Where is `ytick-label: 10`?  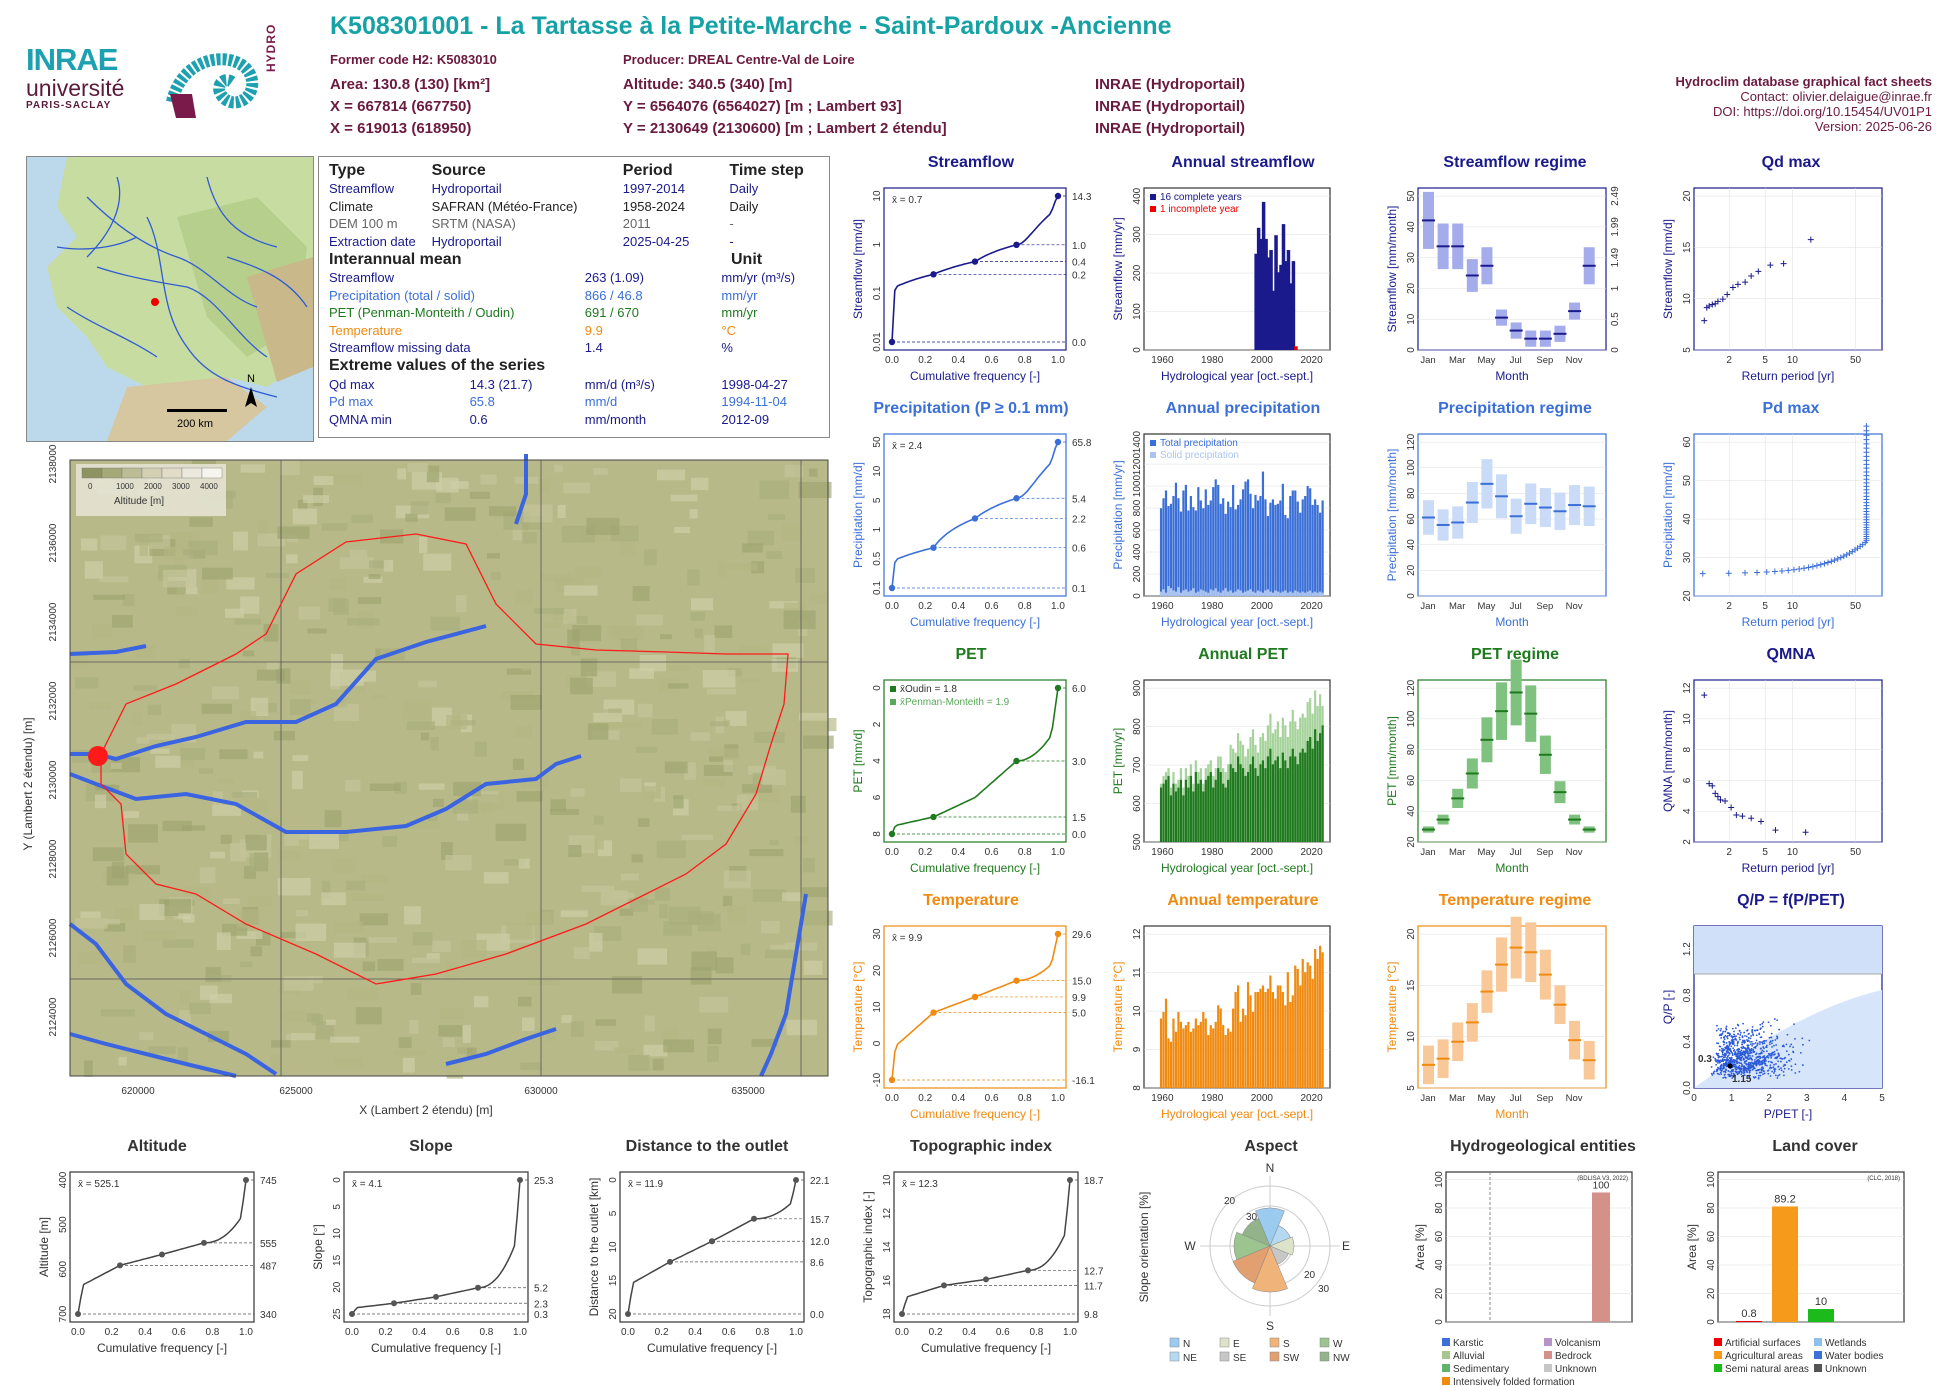
ytick-label: 10 is located at coordinates (1137, 1011).